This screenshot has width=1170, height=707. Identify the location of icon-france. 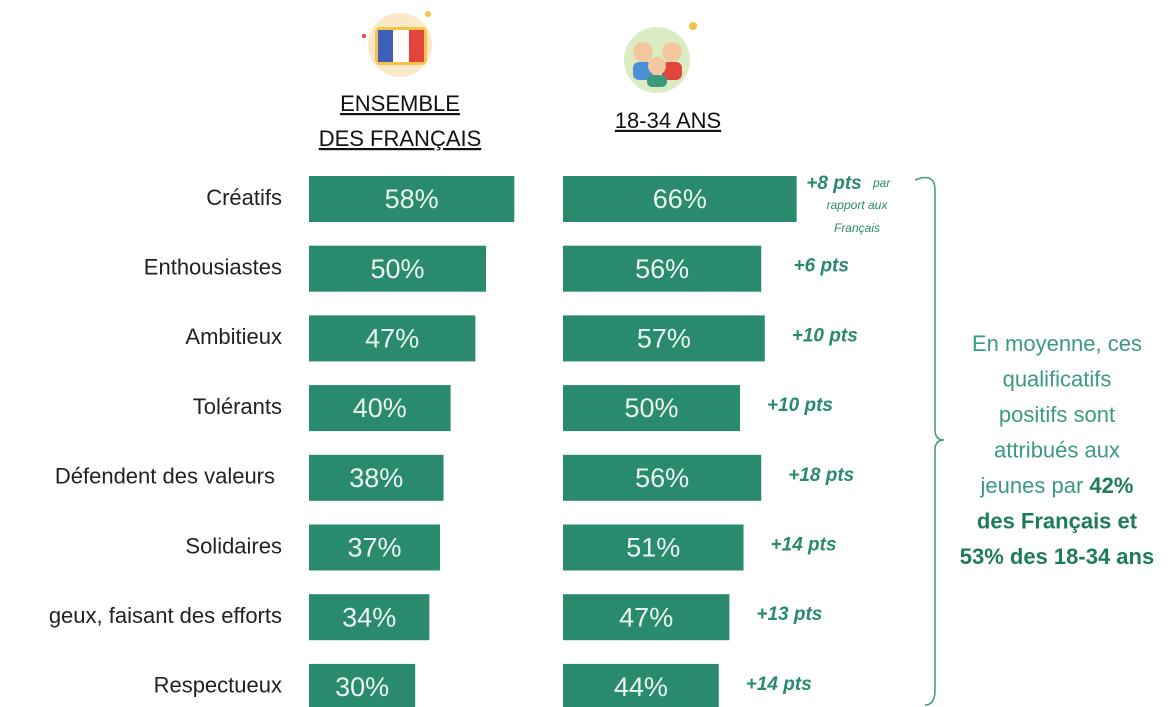
(397, 44).